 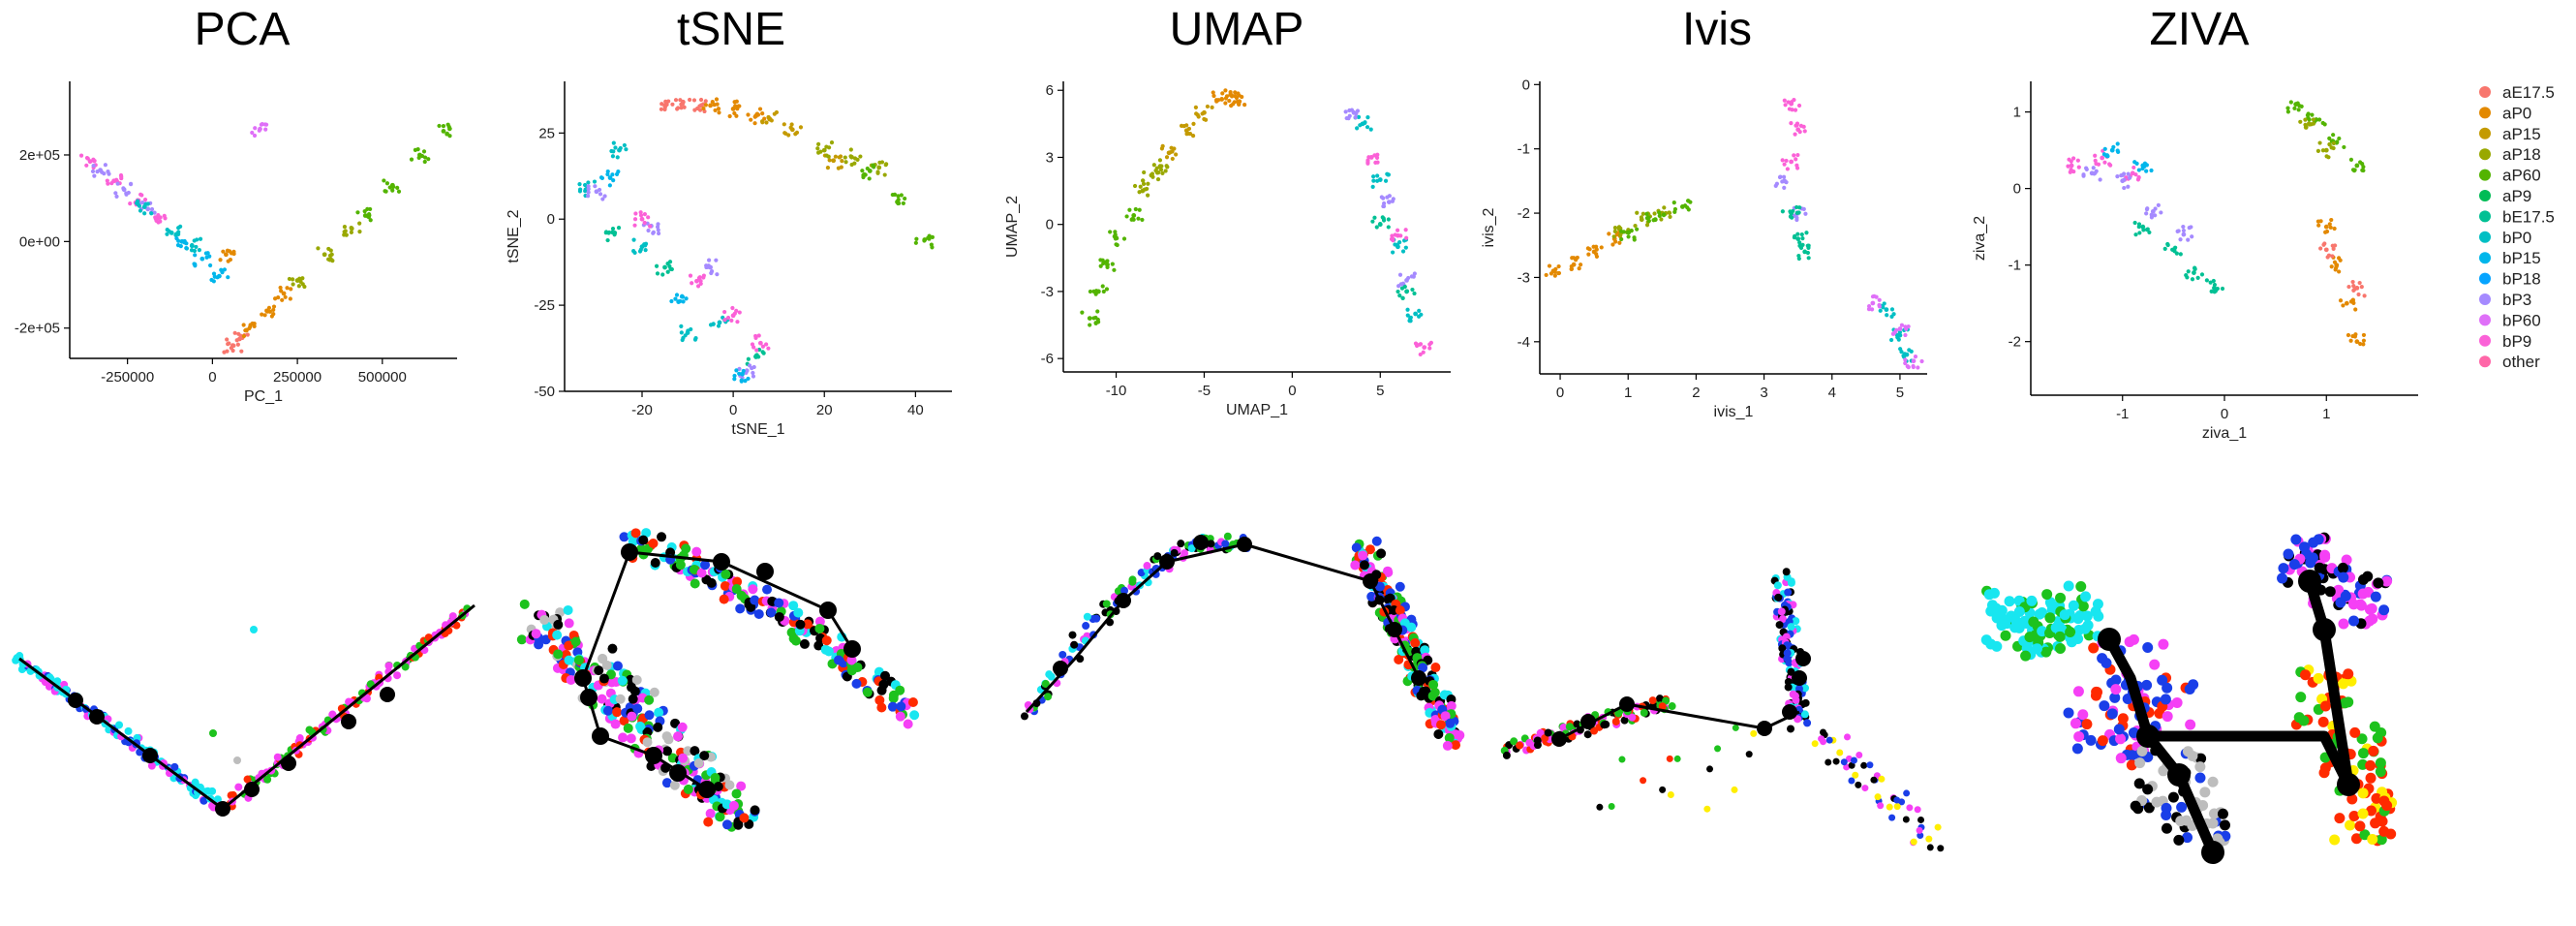 I want to click on y-tick-label: -6, so click(x=1047, y=359).